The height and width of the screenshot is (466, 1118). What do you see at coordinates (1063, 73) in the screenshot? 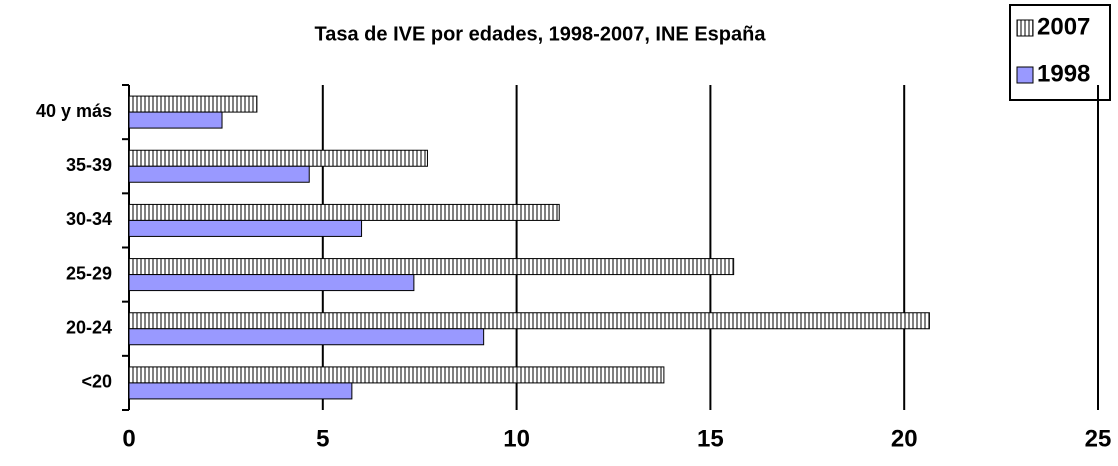
I see `legend-label: 1998` at bounding box center [1063, 73].